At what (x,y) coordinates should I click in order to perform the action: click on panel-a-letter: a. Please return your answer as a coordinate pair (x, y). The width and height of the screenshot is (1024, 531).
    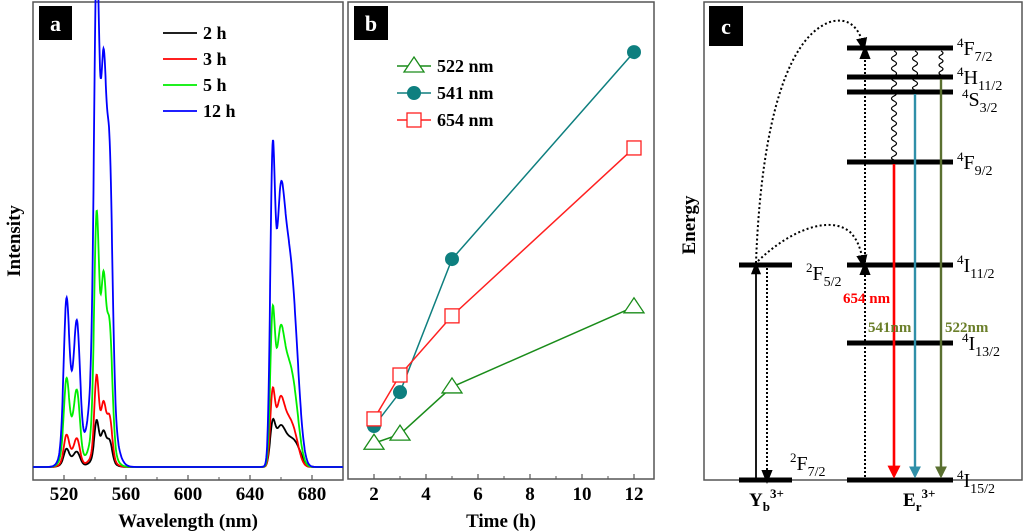
    Looking at the image, I should click on (55, 23).